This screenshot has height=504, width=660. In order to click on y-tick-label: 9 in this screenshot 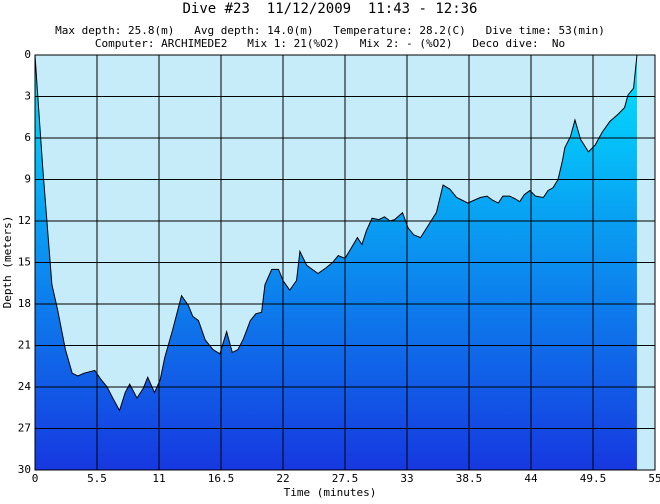, I will do `click(27, 179)`.